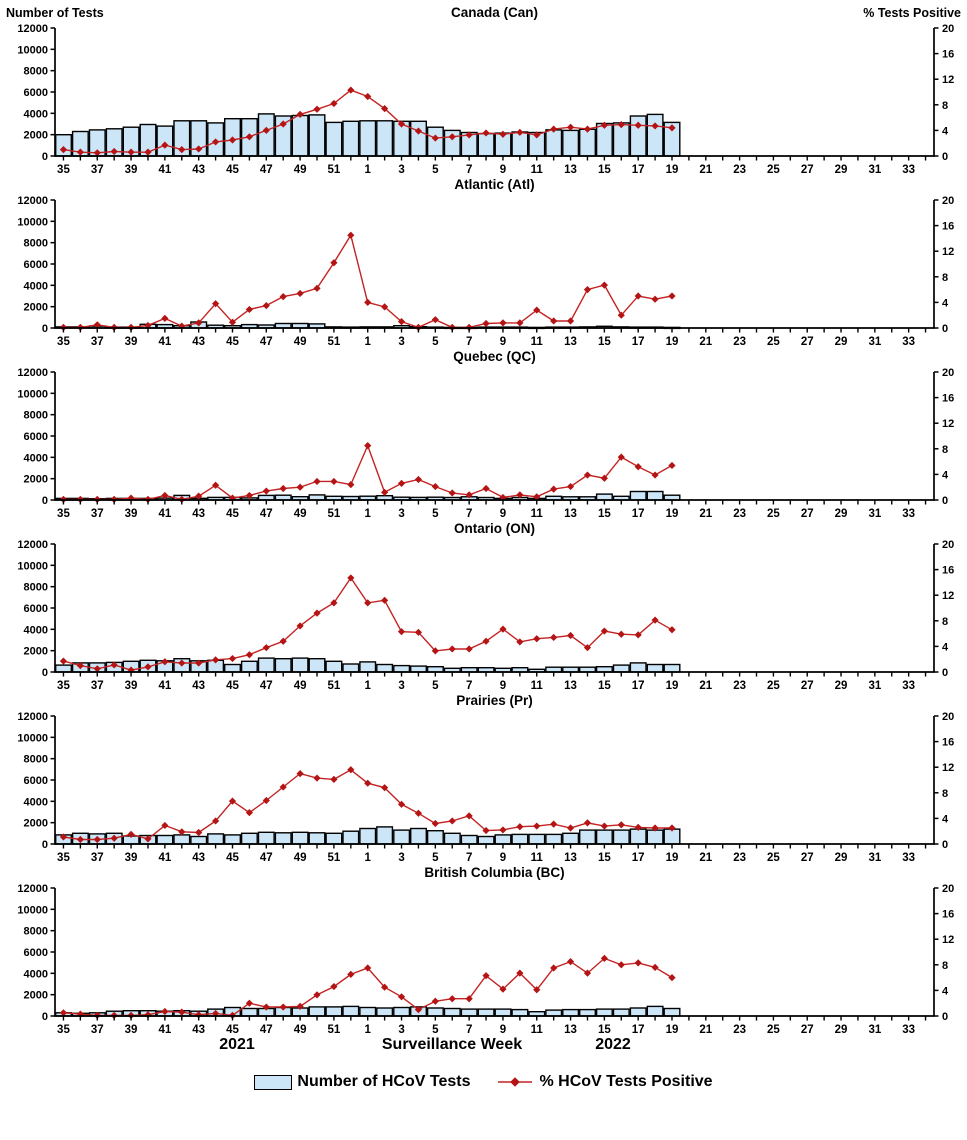  What do you see at coordinates (773, 686) in the screenshot?
I see `svg-text: 25` at bounding box center [773, 686].